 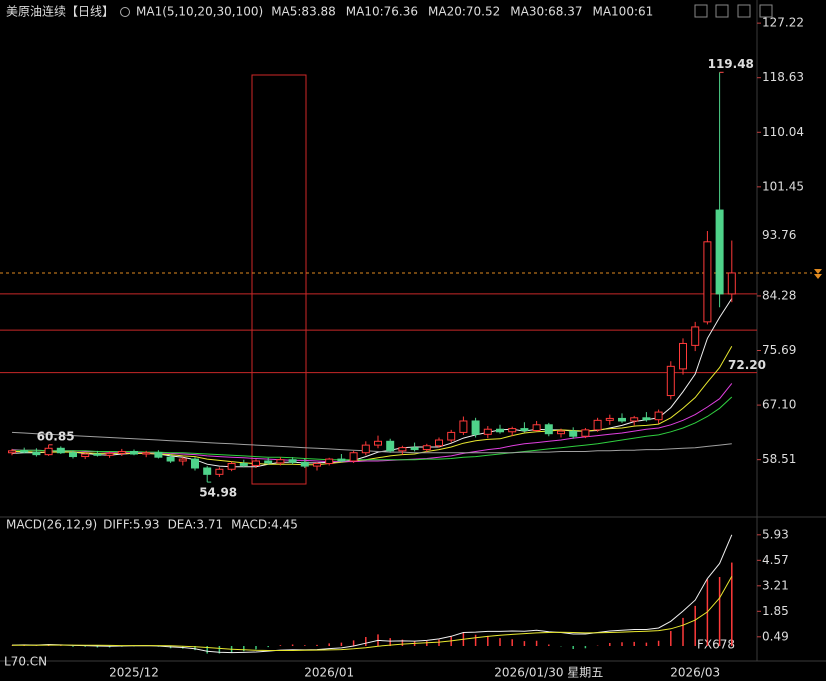 I want to click on y-tick-label: 118.63, so click(x=783, y=77).